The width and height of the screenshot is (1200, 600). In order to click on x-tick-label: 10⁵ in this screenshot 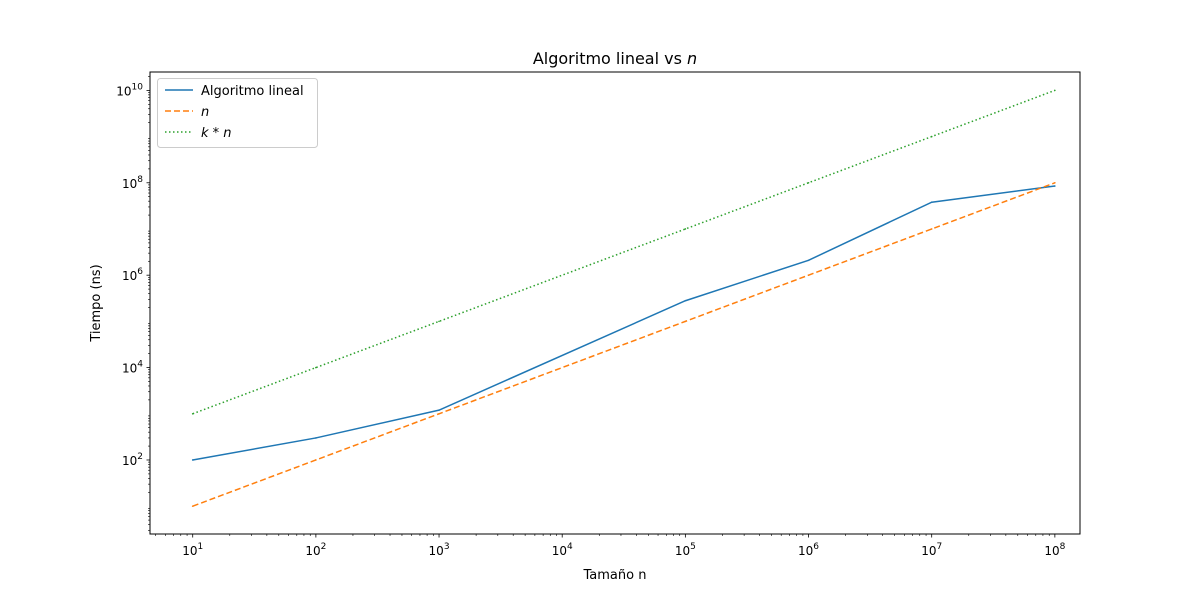, I will do `click(685, 550)`.